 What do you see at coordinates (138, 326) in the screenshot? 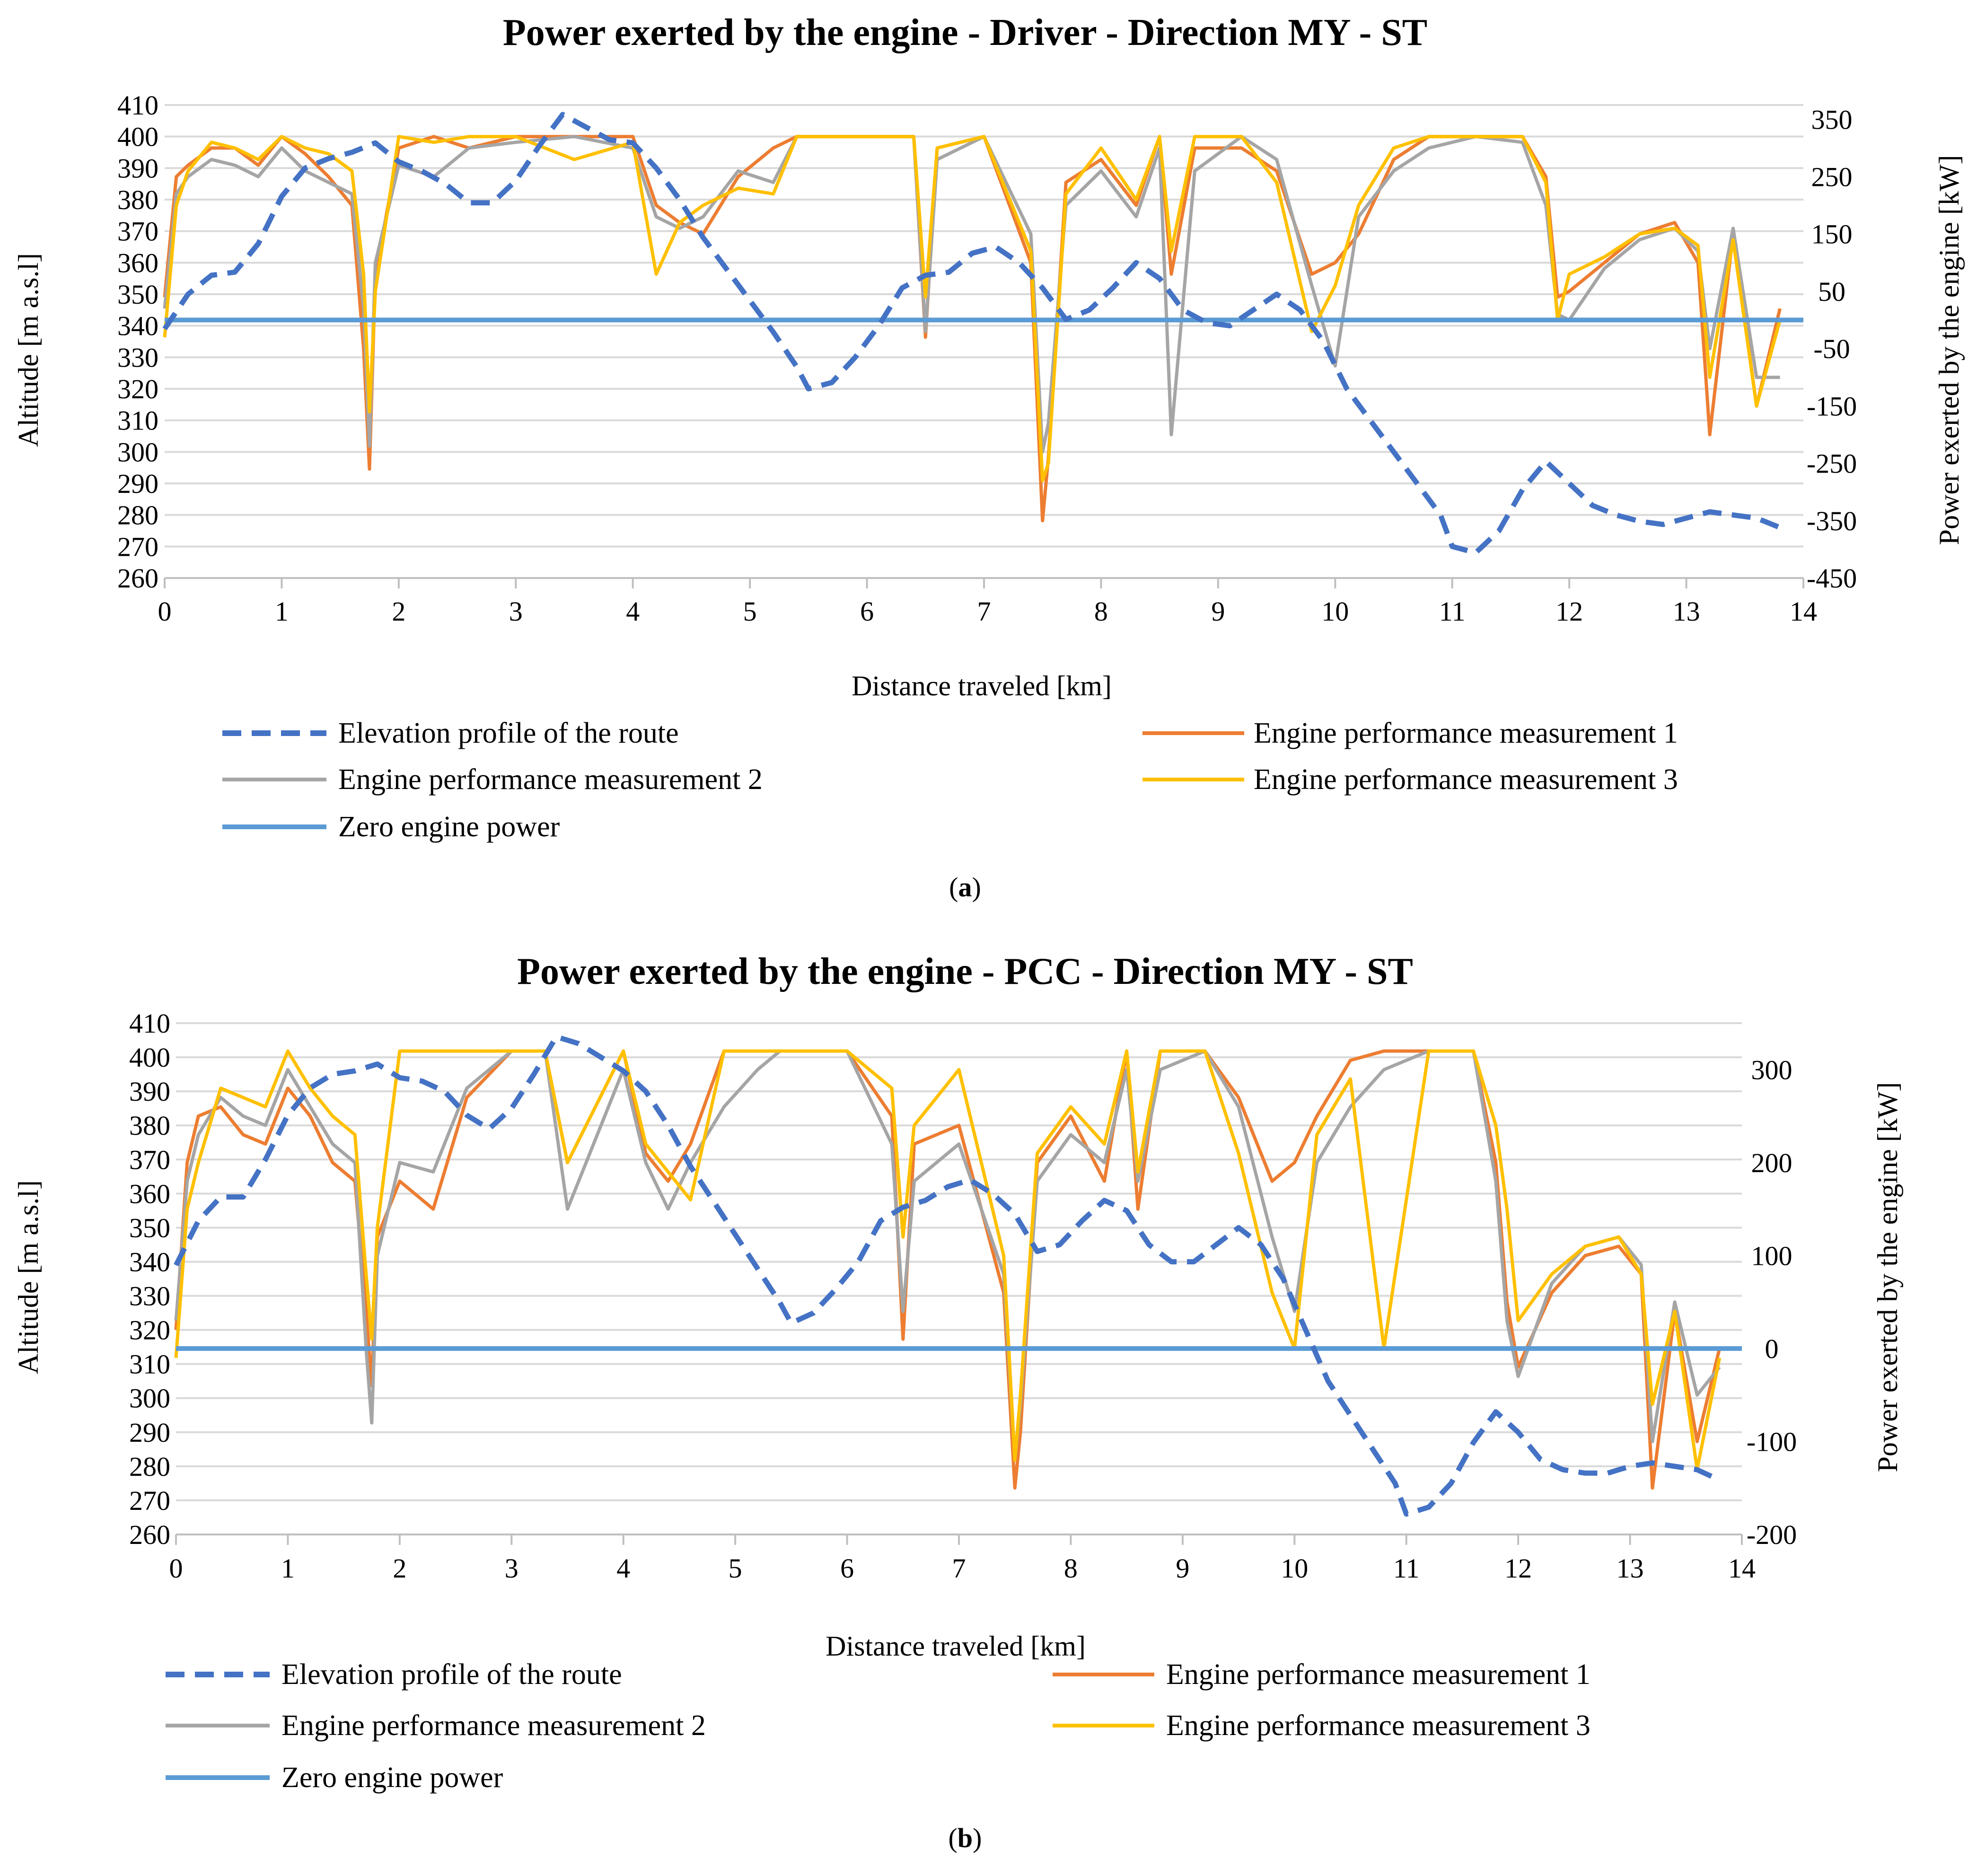
I see `y-tick-label-a-340: 340` at bounding box center [138, 326].